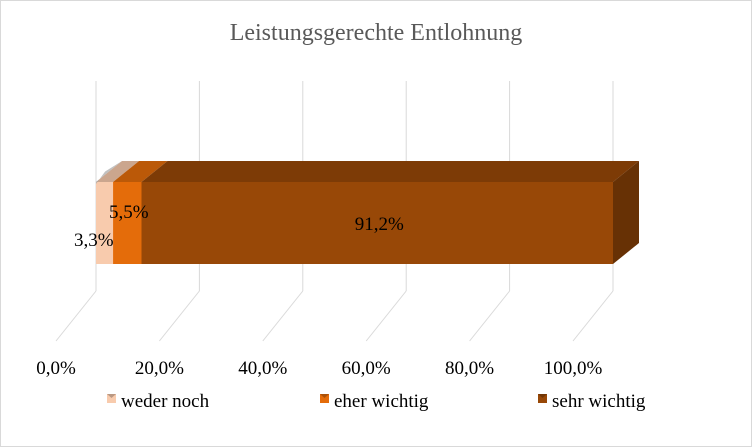  What do you see at coordinates (165, 401) in the screenshot?
I see `legend-label-0: weder noch` at bounding box center [165, 401].